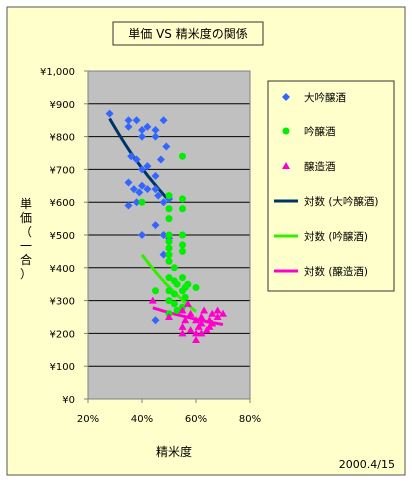 Image resolution: width=412 pixels, height=482 pixels. Describe the element at coordinates (142, 419) in the screenshot. I see `x-tick-label: 40%` at that location.